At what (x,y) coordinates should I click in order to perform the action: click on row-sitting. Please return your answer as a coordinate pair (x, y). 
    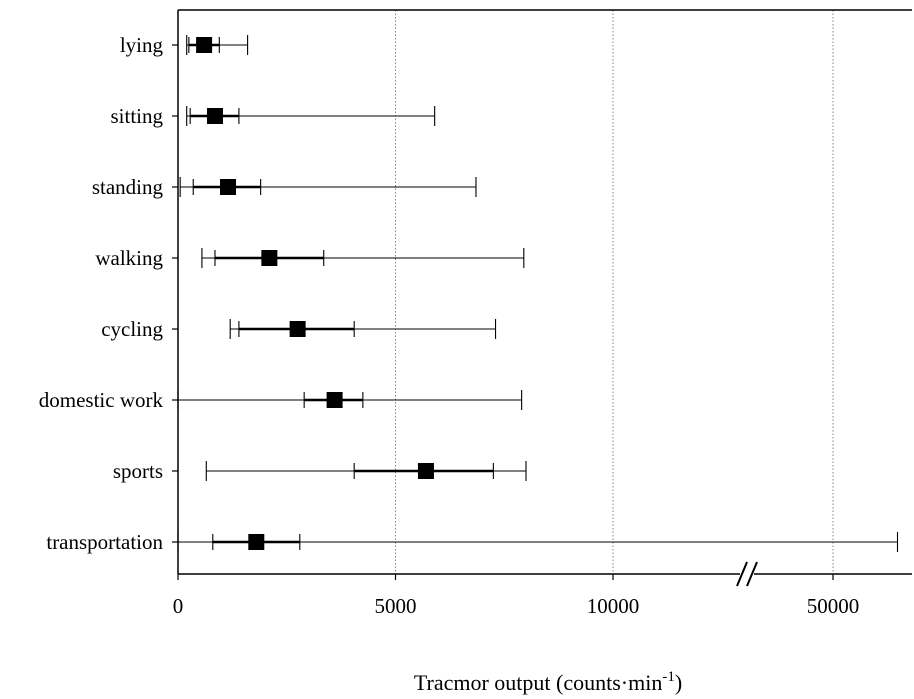
    Looking at the image, I should click on (311, 116).